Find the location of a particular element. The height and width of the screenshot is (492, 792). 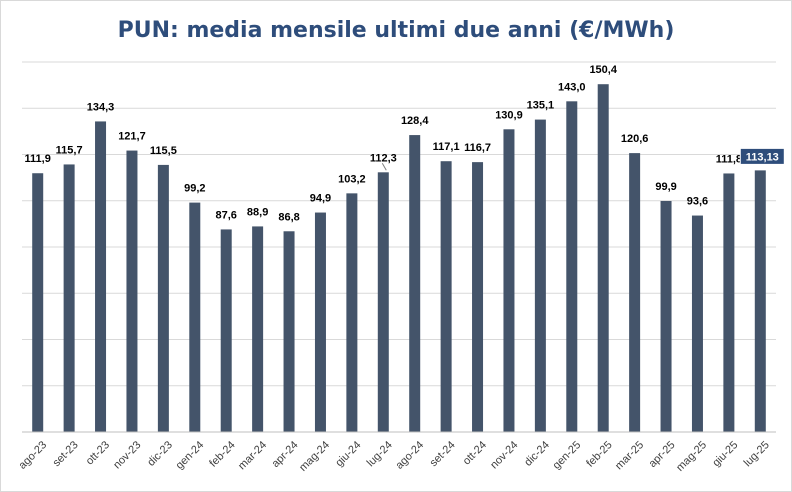

x-tick-label: set-24 is located at coordinates (443, 454).